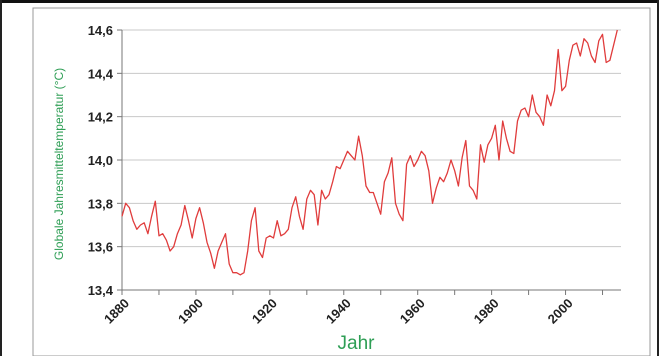 The image size is (659, 356). What do you see at coordinates (116, 311) in the screenshot?
I see `x-tick-label: 1880` at bounding box center [116, 311].